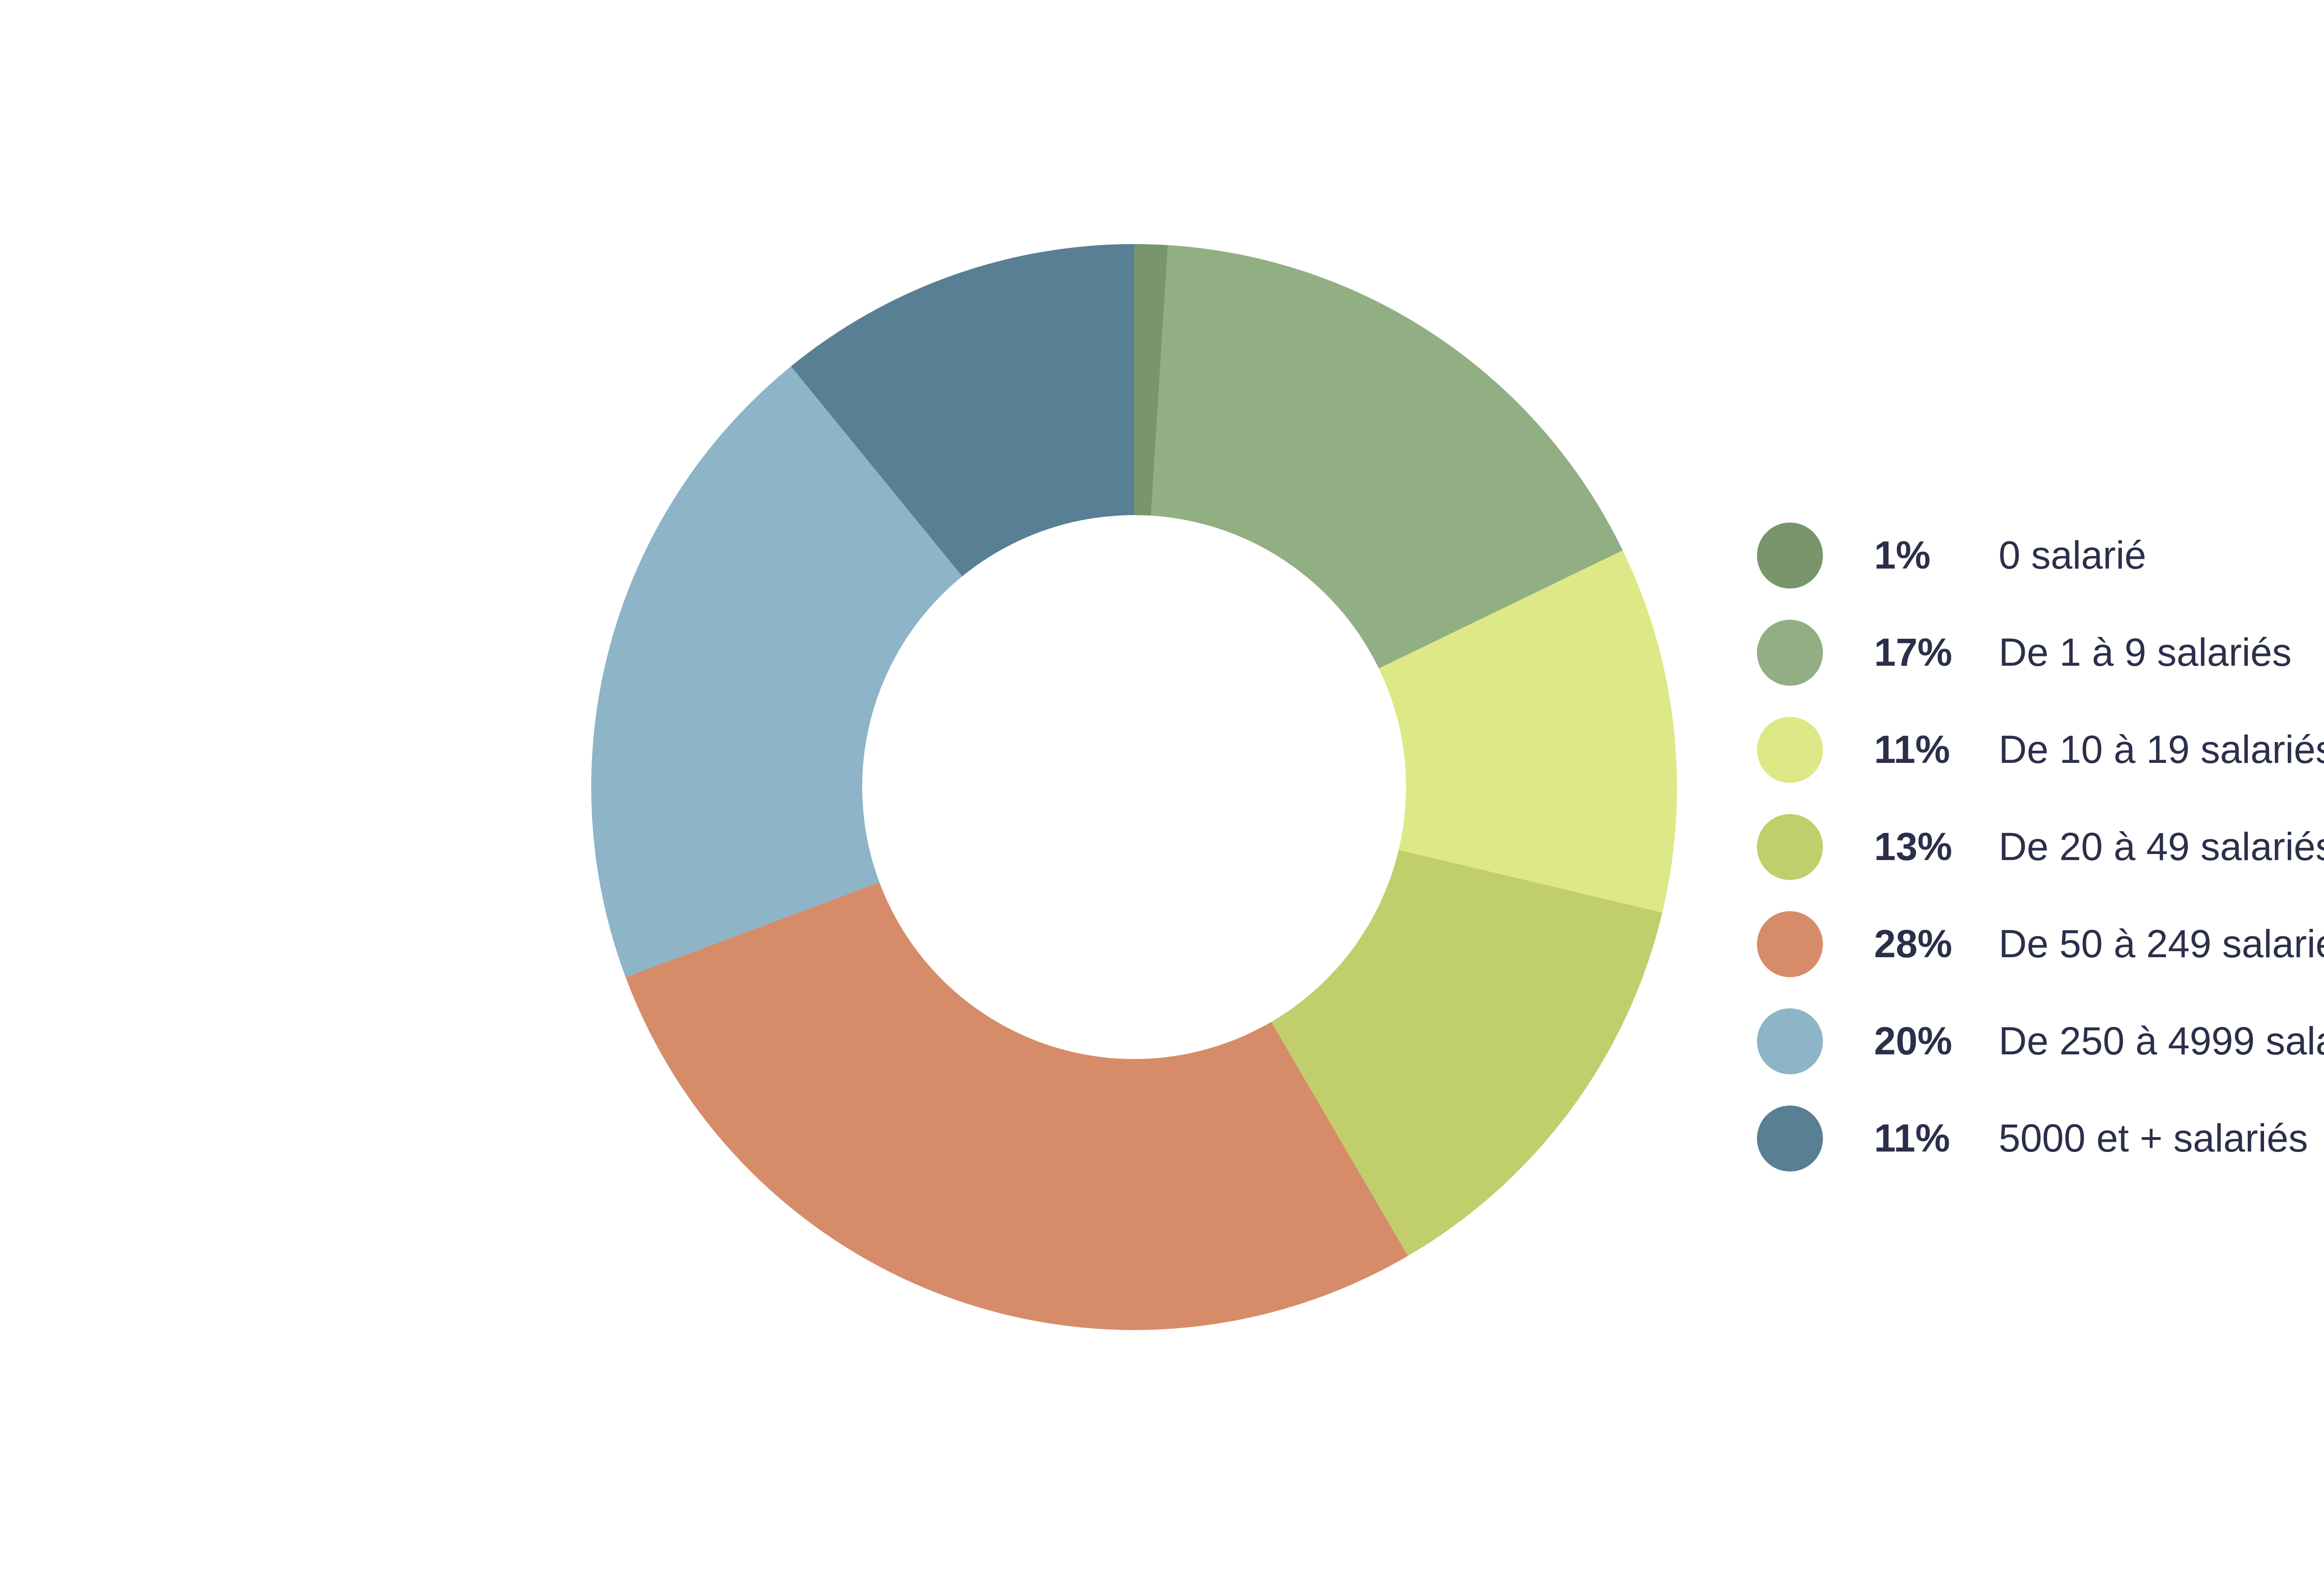 The height and width of the screenshot is (1569, 2324). I want to click on legend-label: De 10 à 19 salariés, so click(2161, 749).